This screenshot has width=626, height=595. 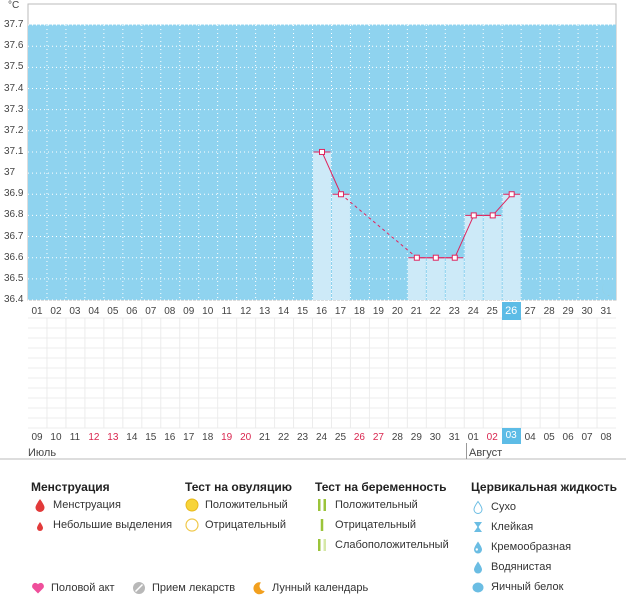 What do you see at coordinates (170, 437) in the screenshot?
I see `date-label: 16` at bounding box center [170, 437].